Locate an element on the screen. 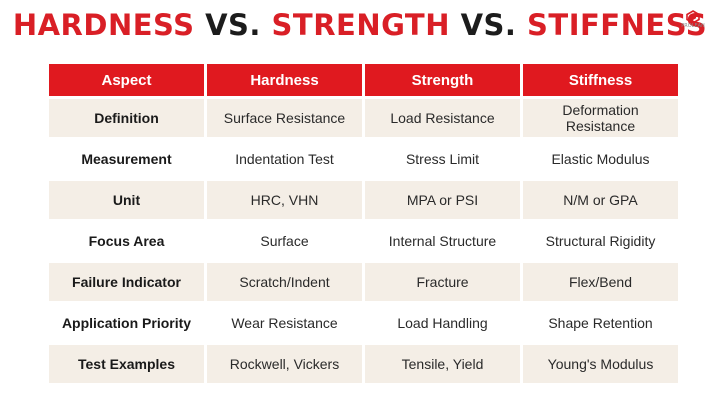 This screenshot has width=720, height=404. logo-icon is located at coordinates (693, 17).